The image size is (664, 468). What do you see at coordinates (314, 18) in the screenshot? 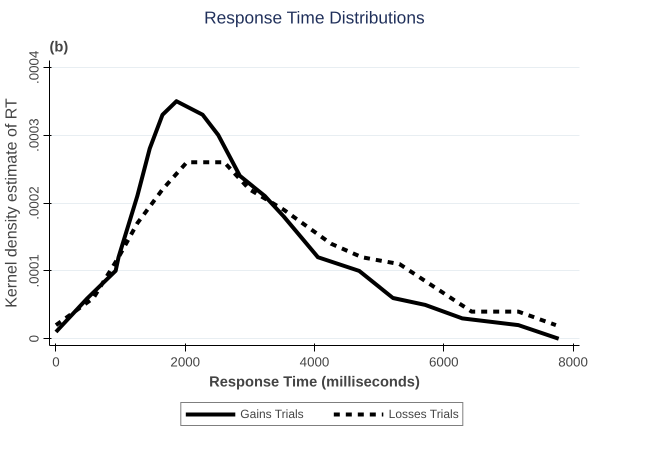
I see `chart-title: Response Time Distributions` at bounding box center [314, 18].